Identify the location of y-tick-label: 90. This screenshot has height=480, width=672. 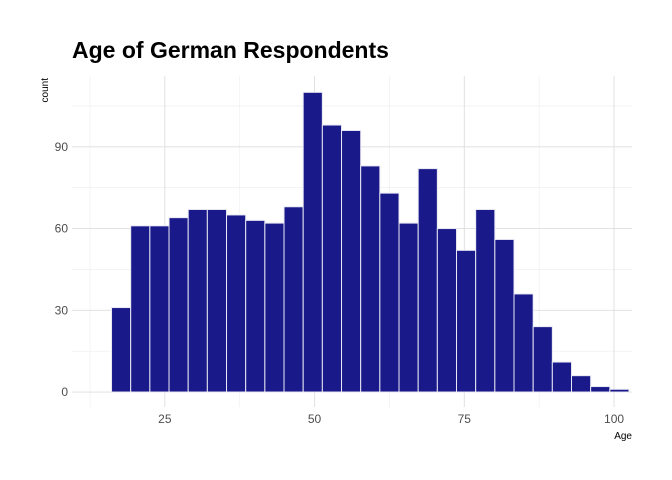
(62, 147).